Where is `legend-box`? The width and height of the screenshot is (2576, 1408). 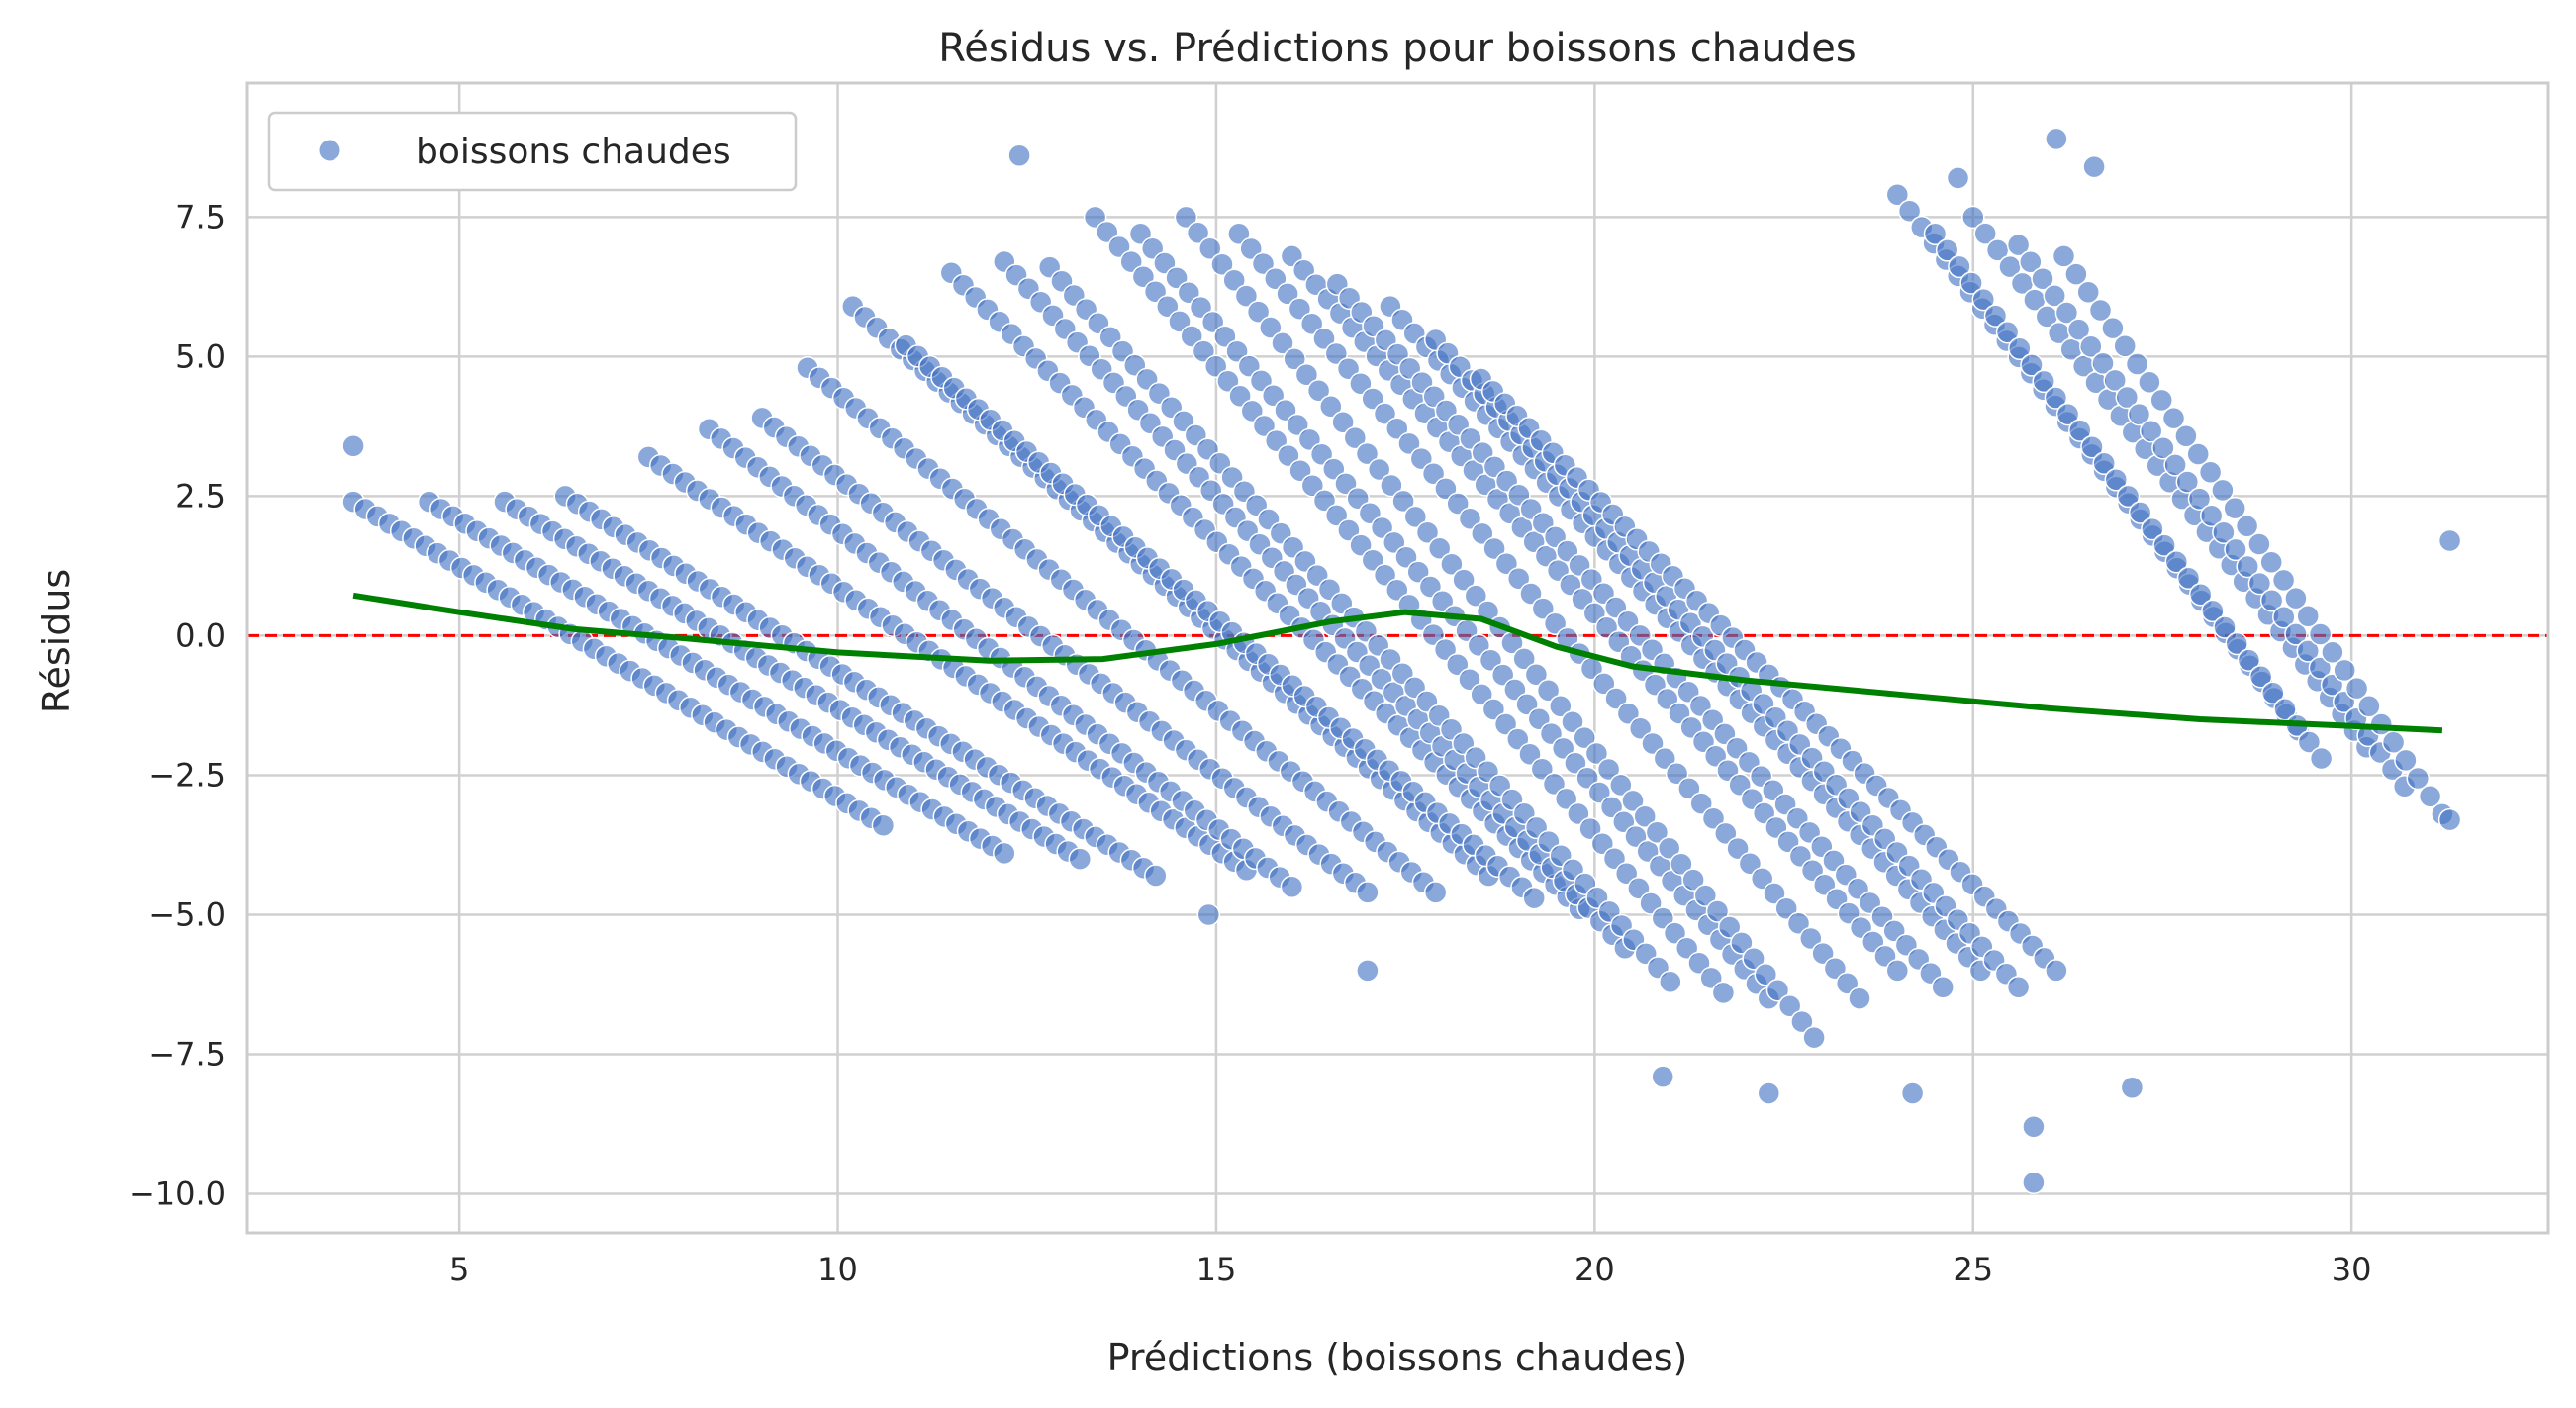 legend-box is located at coordinates (532, 152).